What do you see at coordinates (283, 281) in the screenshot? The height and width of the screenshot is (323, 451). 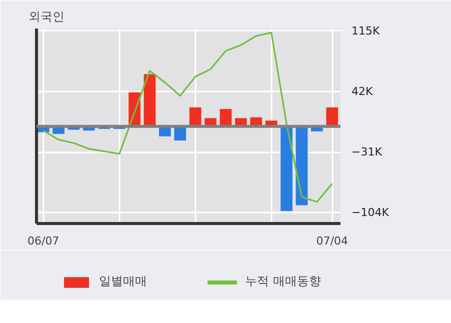 I see `legend-label: 누적 매매동향` at bounding box center [283, 281].